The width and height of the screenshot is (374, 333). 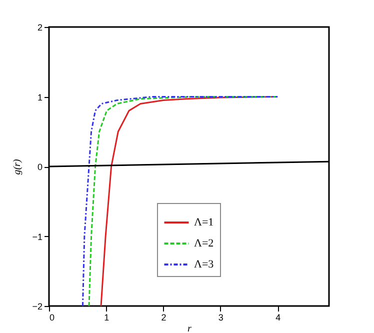 I want to click on y-tick-label: −1, so click(x=37, y=237).